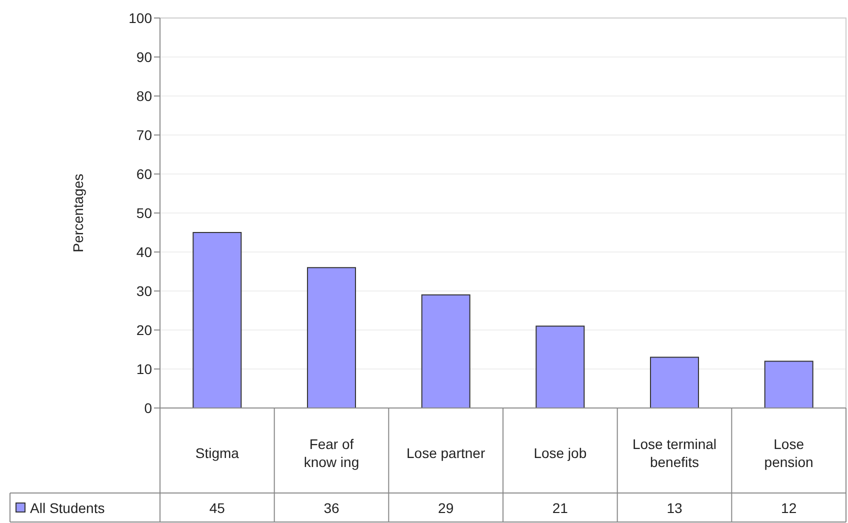 The width and height of the screenshot is (848, 523). I want to click on x-tick-label: Lose partner, so click(446, 453).